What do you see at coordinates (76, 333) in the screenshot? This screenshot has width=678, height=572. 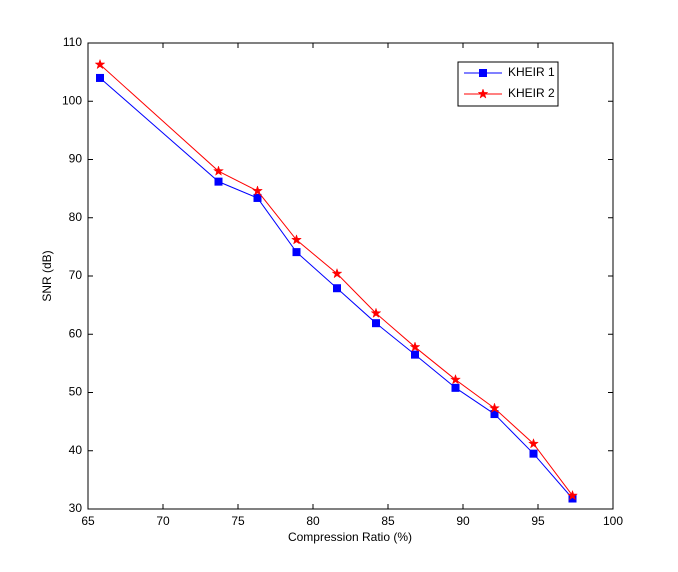 I see `y-tick-label: 60` at bounding box center [76, 333].